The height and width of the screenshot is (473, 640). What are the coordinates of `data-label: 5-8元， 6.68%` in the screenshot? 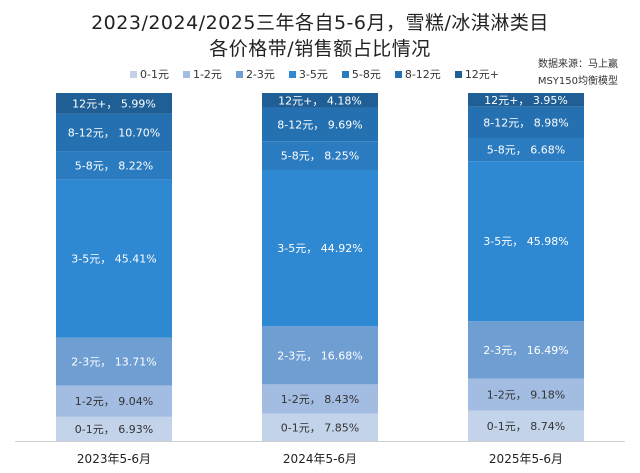 It's located at (526, 150).